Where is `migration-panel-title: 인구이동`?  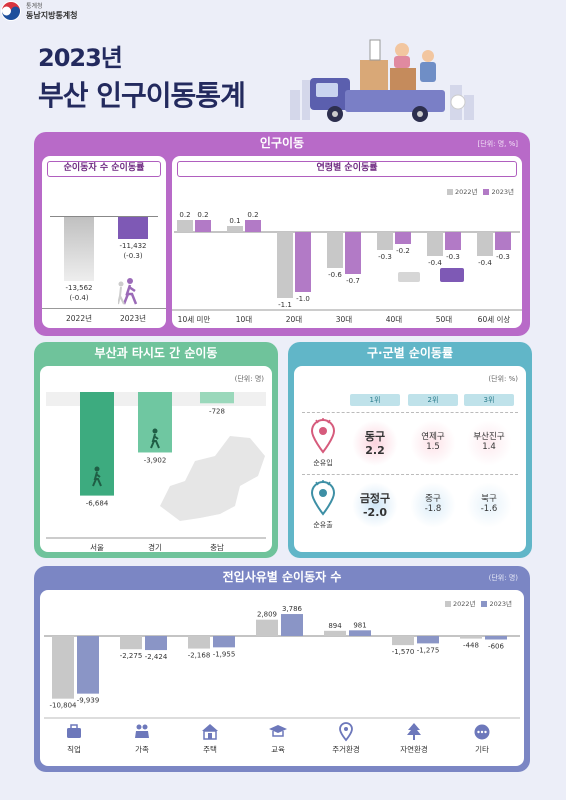 migration-panel-title: 인구이동 is located at coordinates (282, 143).